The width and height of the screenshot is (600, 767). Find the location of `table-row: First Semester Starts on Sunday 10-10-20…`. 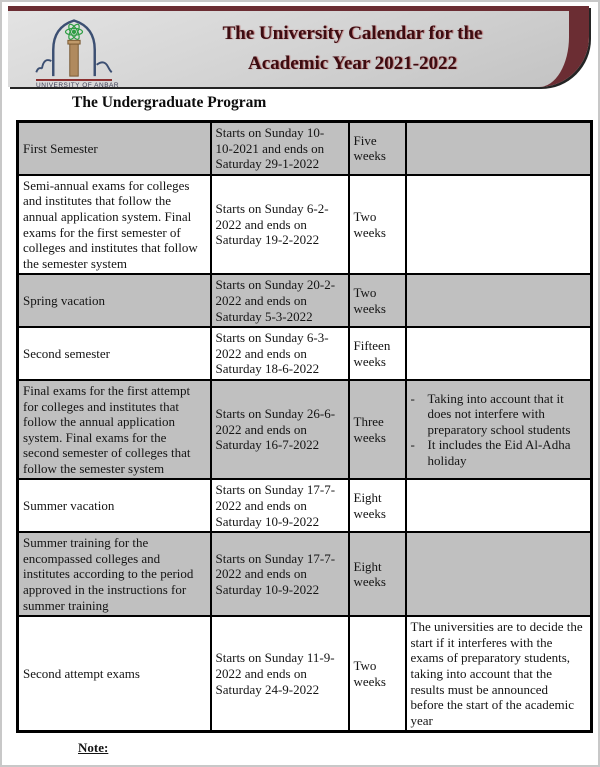

table-row: First Semester Starts on Sunday 10-10-20… is located at coordinates (304, 148).